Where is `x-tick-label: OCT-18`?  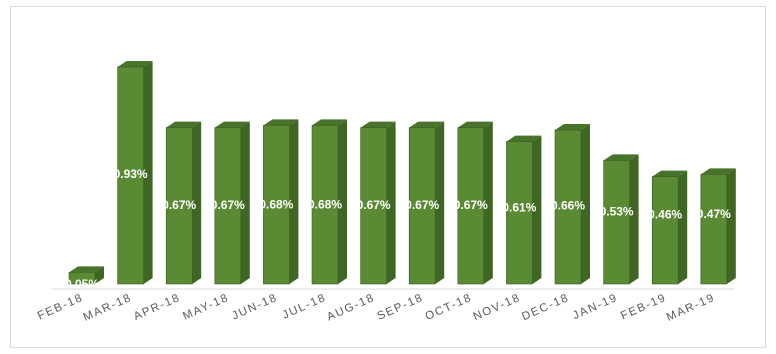 x-tick-label: OCT-18 is located at coordinates (449, 307).